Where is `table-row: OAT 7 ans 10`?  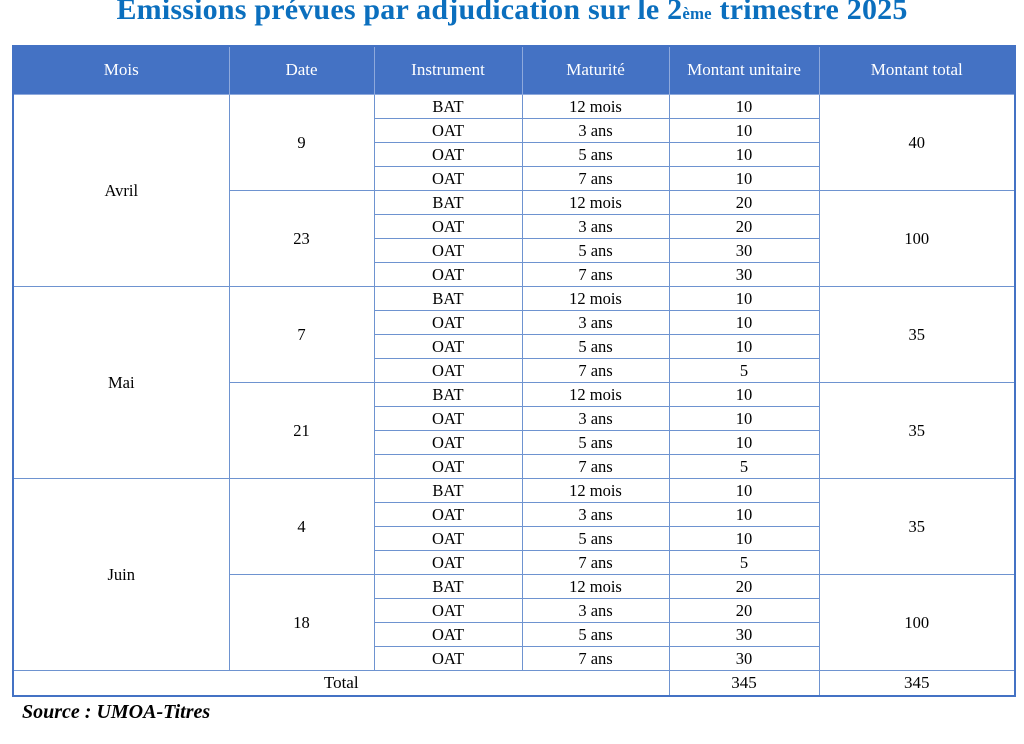 table-row: OAT 7 ans 10 is located at coordinates (514, 178).